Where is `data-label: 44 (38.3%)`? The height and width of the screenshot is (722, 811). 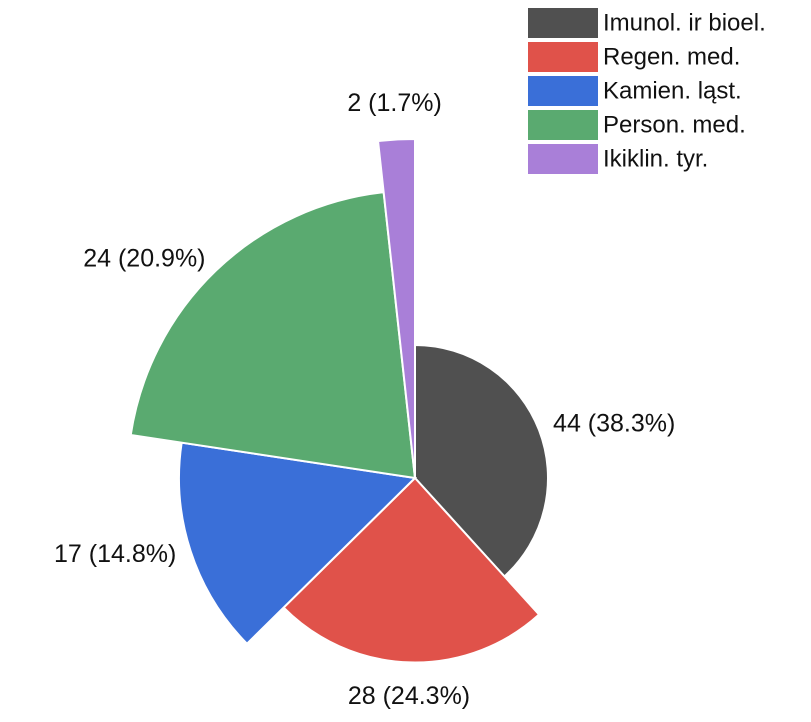 data-label: 44 (38.3%) is located at coordinates (614, 423).